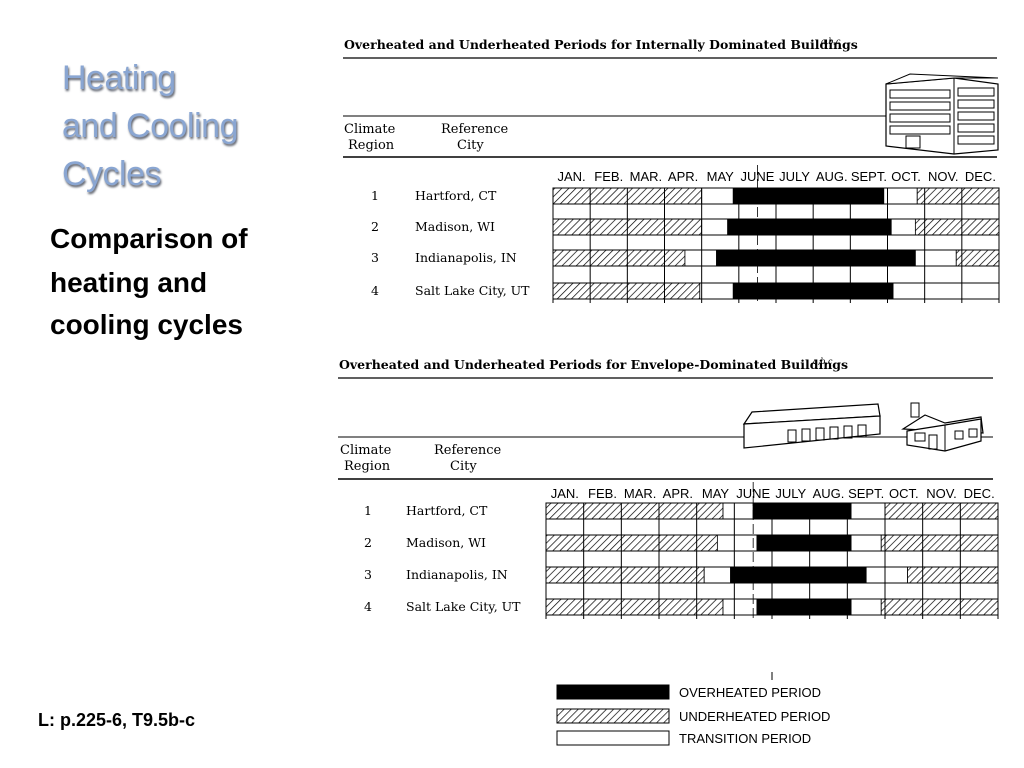 Image resolution: width=1024 pixels, height=768 pixels. Describe the element at coordinates (646, 176) in the screenshot. I see `table-1-month-label: MAR.` at that location.